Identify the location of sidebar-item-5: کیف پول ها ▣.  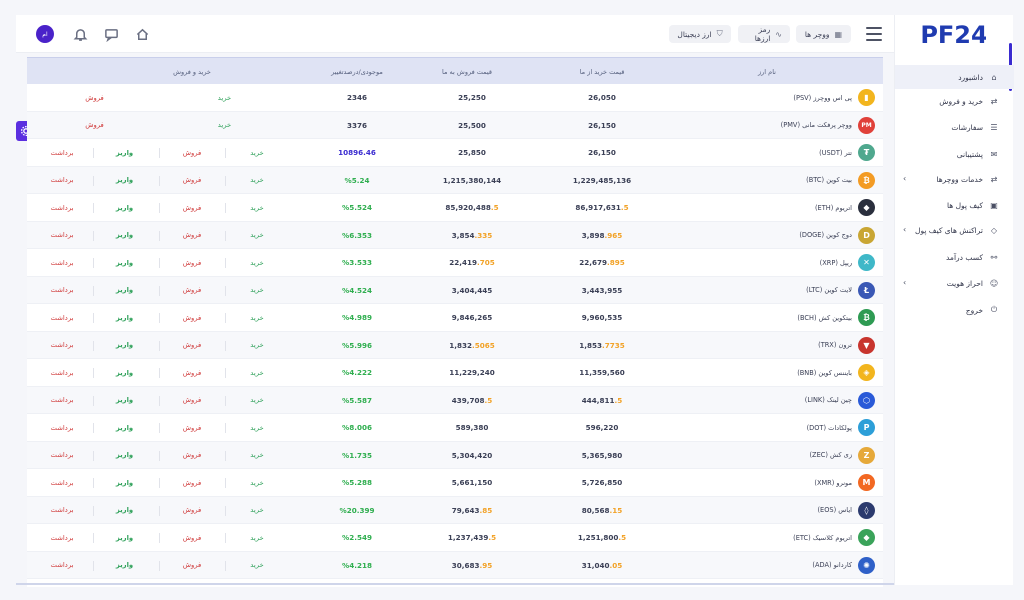
(954, 205).